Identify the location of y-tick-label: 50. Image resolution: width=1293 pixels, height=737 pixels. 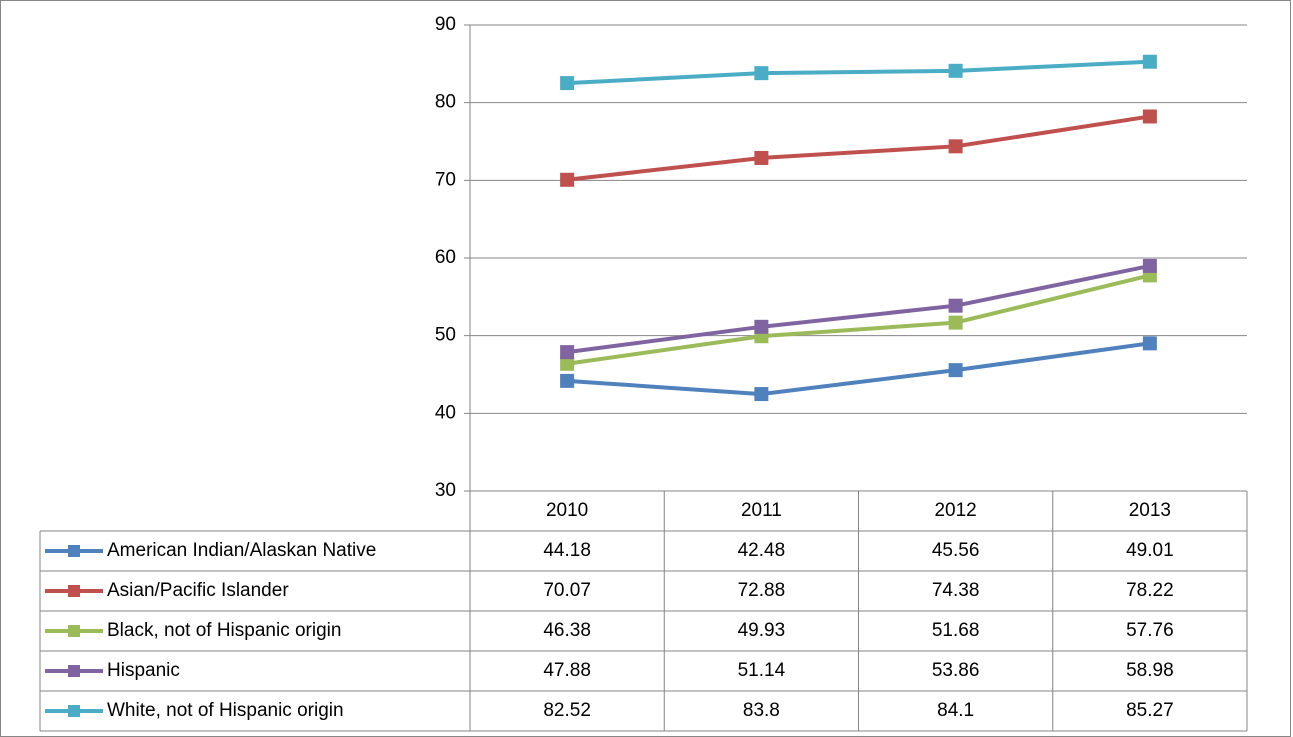
(445, 335).